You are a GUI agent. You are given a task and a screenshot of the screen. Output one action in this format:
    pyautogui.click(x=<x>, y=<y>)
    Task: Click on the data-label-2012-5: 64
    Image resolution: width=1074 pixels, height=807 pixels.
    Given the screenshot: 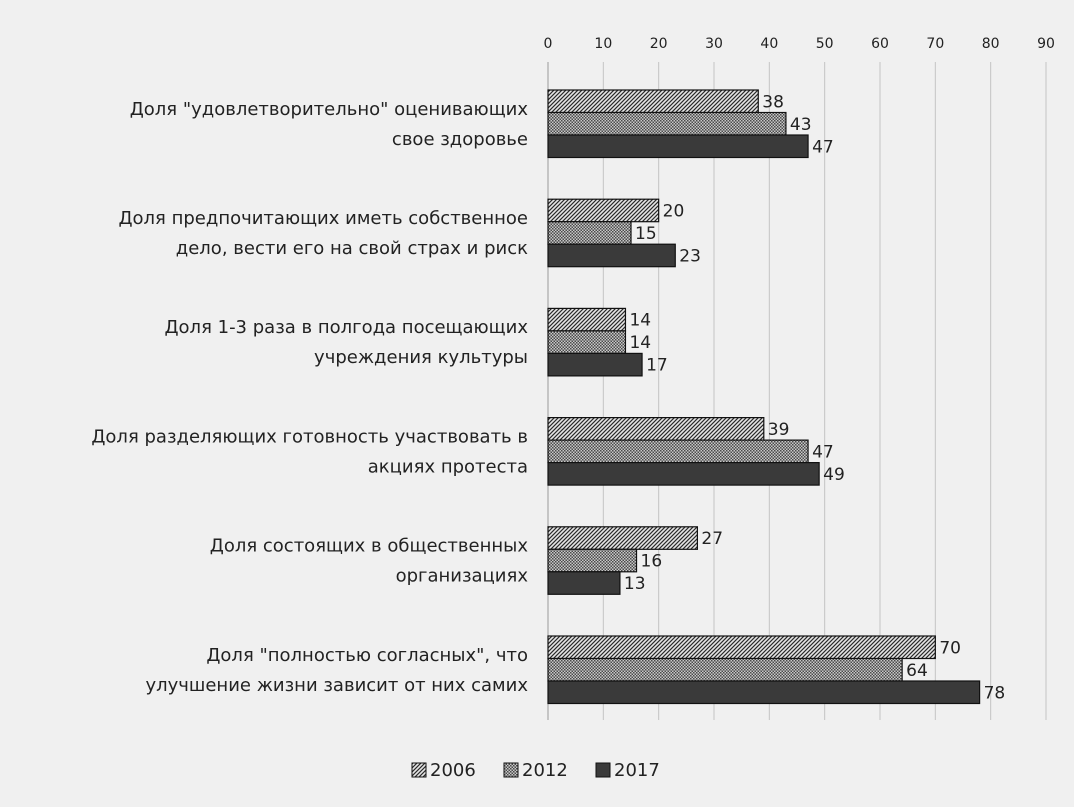 What is the action you would take?
    pyautogui.click(x=917, y=671)
    